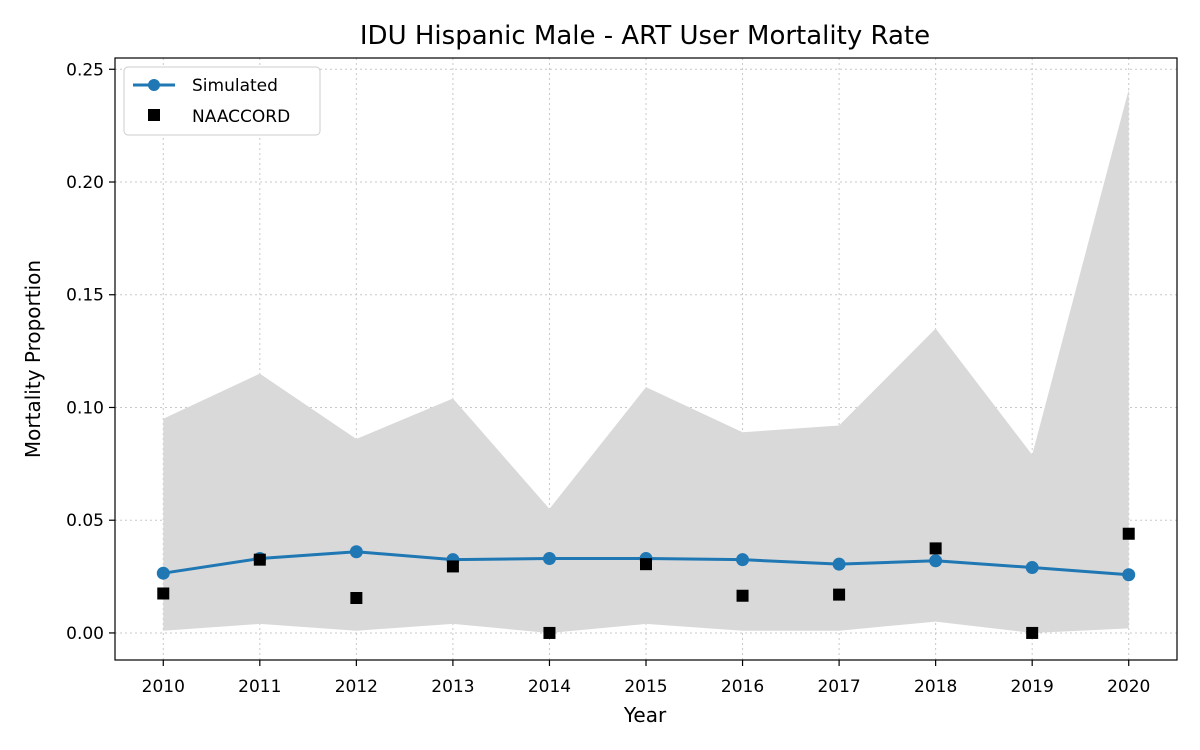 The height and width of the screenshot is (750, 1200). What do you see at coordinates (154, 85) in the screenshot?
I see `legend-simulated-marker` at bounding box center [154, 85].